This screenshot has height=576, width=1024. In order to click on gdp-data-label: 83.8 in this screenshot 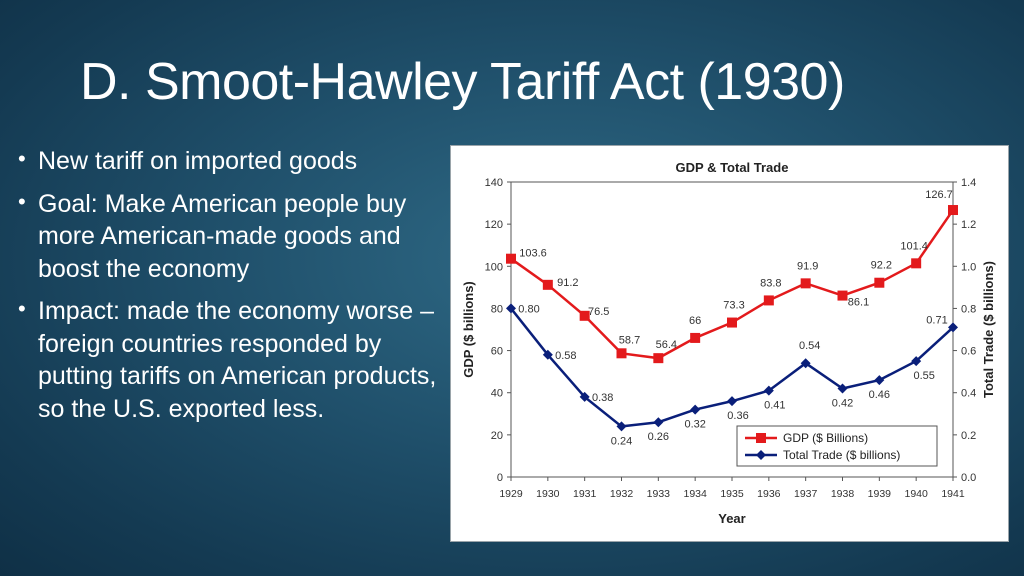, I will do `click(770, 283)`.